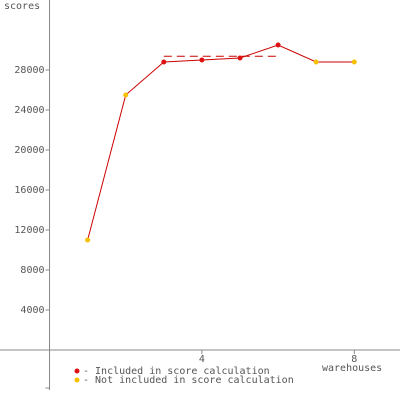 The image size is (400, 400). Describe the element at coordinates (202, 359) in the screenshot. I see `x-tick-label: 4` at that location.